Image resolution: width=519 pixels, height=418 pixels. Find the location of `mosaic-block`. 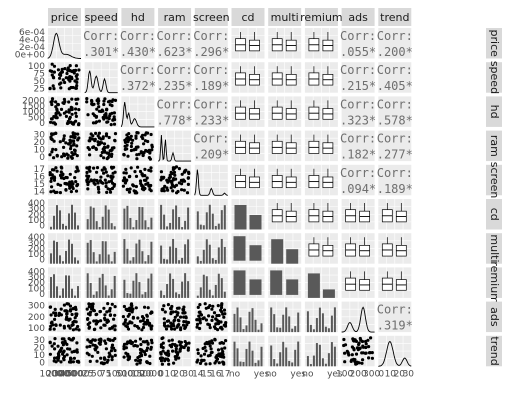

mosaic-block is located at coordinates (292, 287).